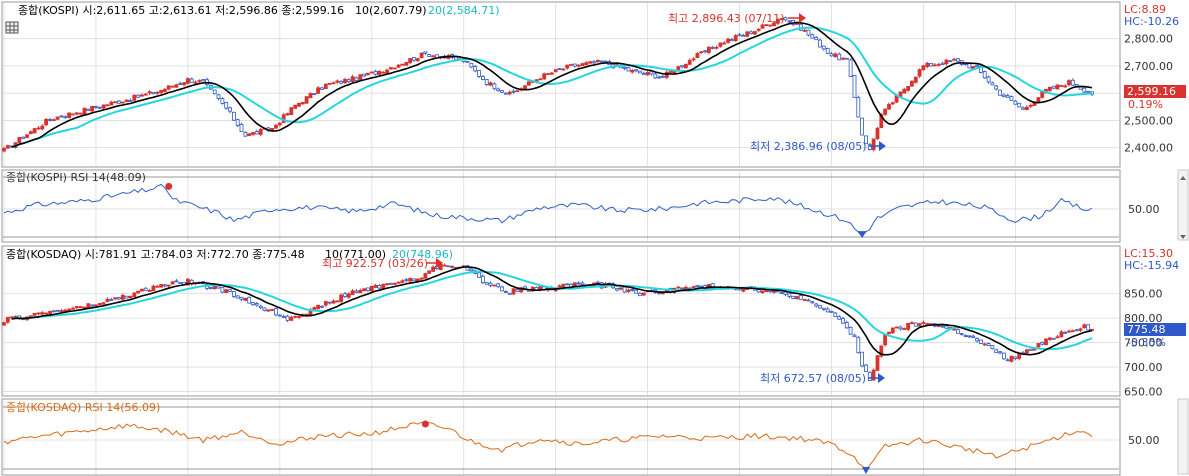 The width and height of the screenshot is (1189, 476). Describe the element at coordinates (83, 407) in the screenshot. I see `kosdaq-rsi-header: 종합(KOSDAQ) RSI 14(56.09)` at that location.